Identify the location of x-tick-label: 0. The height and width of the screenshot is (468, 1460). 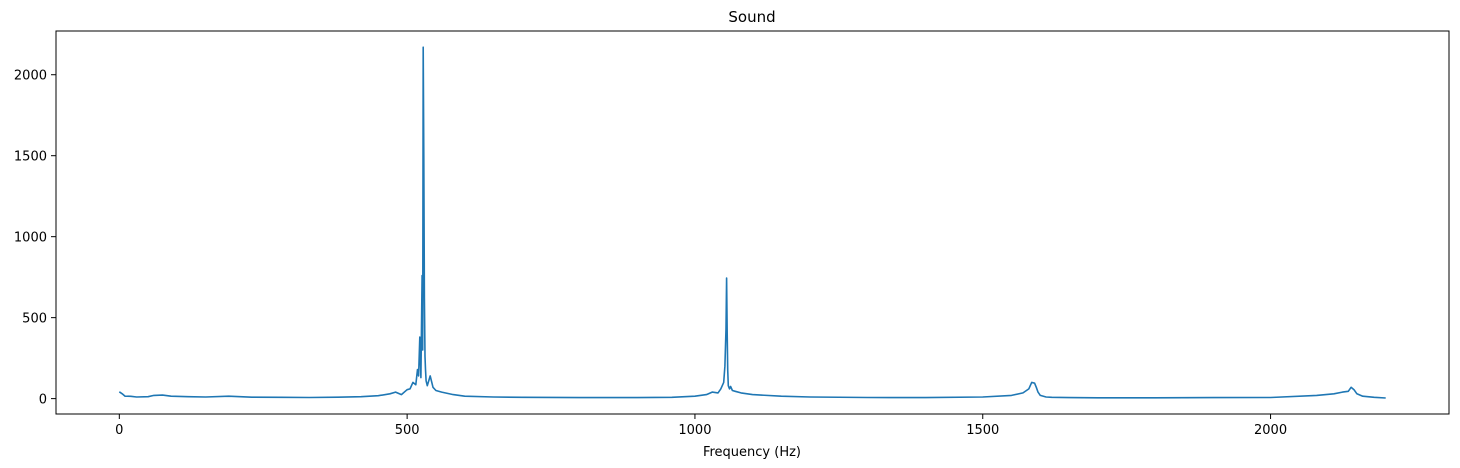
(119, 430).